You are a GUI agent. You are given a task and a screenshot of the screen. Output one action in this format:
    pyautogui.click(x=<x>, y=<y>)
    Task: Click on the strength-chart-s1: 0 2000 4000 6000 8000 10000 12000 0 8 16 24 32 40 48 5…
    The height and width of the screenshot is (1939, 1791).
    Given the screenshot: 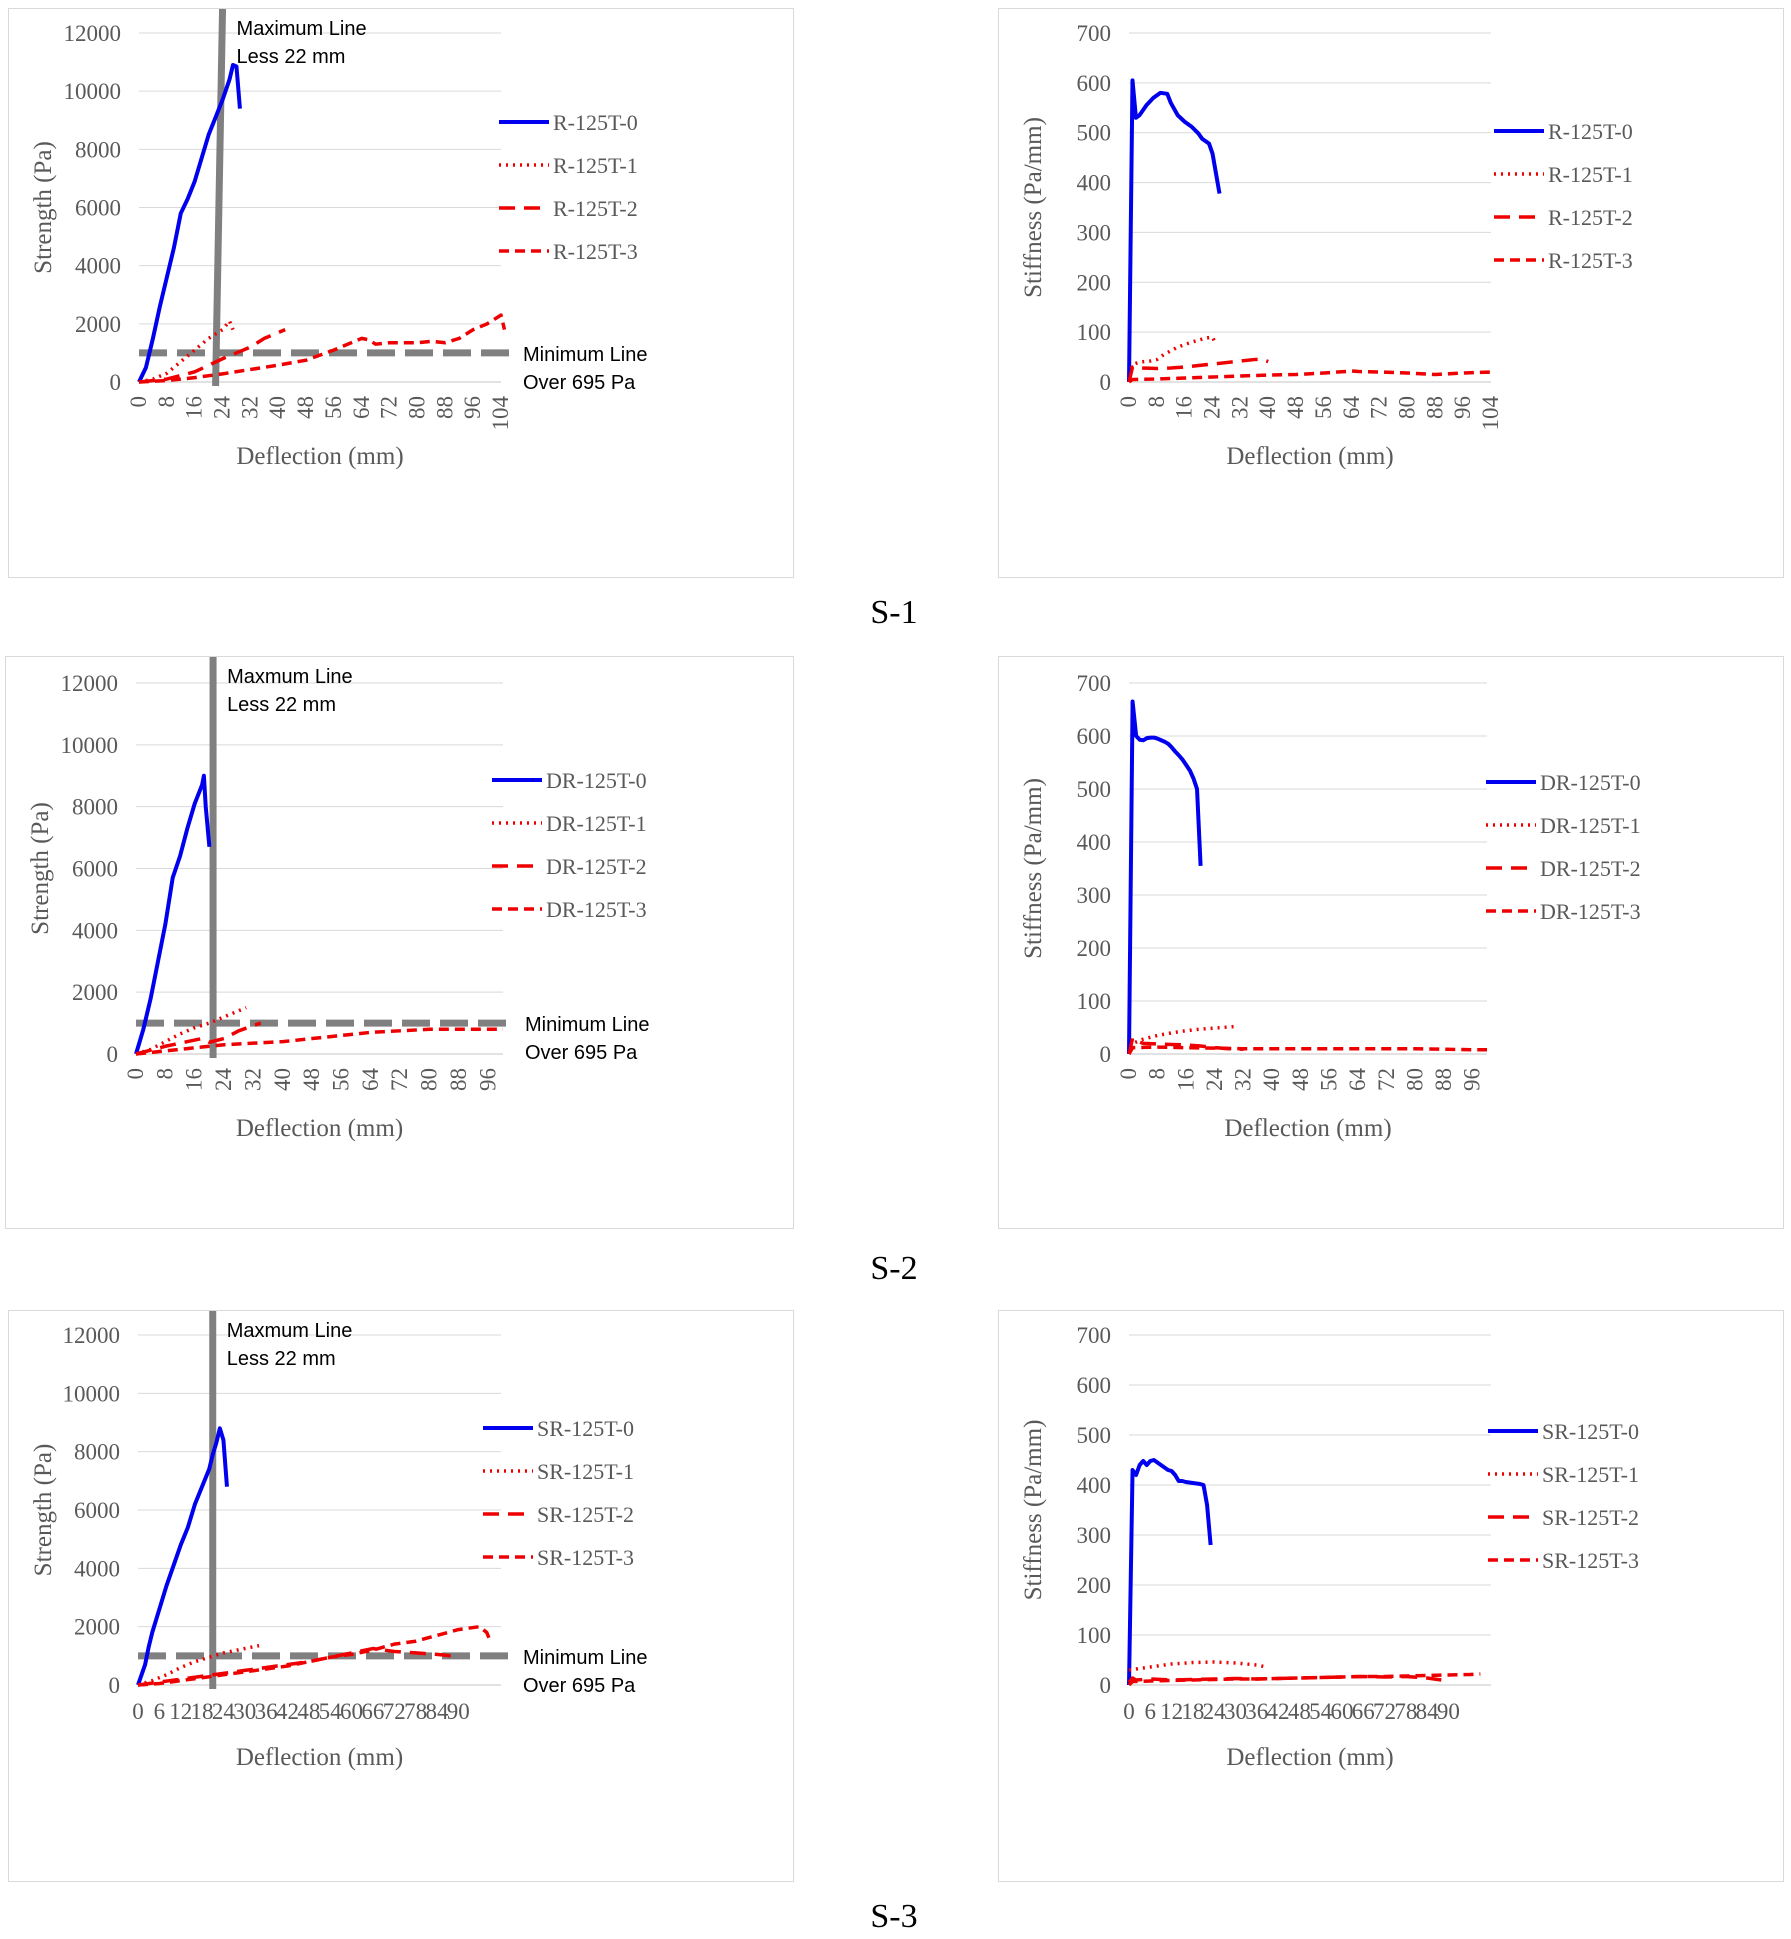 What is the action you would take?
    pyautogui.click(x=401, y=293)
    